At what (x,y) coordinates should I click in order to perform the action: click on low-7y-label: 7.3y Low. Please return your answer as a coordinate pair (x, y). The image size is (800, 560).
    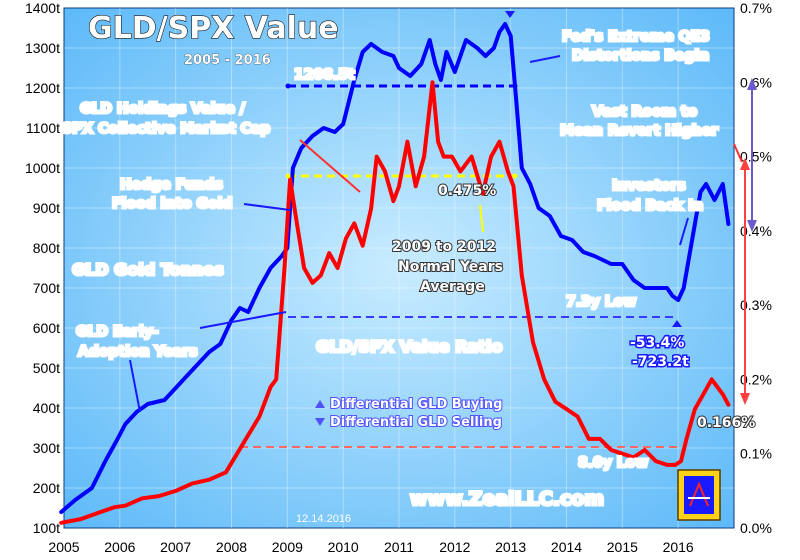
    Looking at the image, I should click on (601, 302).